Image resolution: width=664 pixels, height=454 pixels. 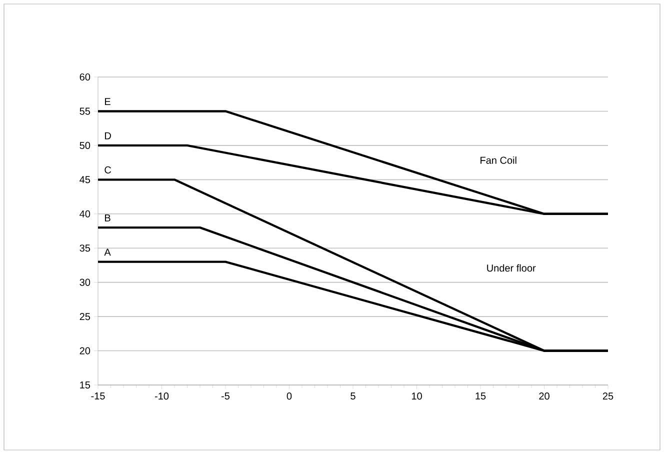 What do you see at coordinates (289, 396) in the screenshot?
I see `x-tick-label: 0` at bounding box center [289, 396].